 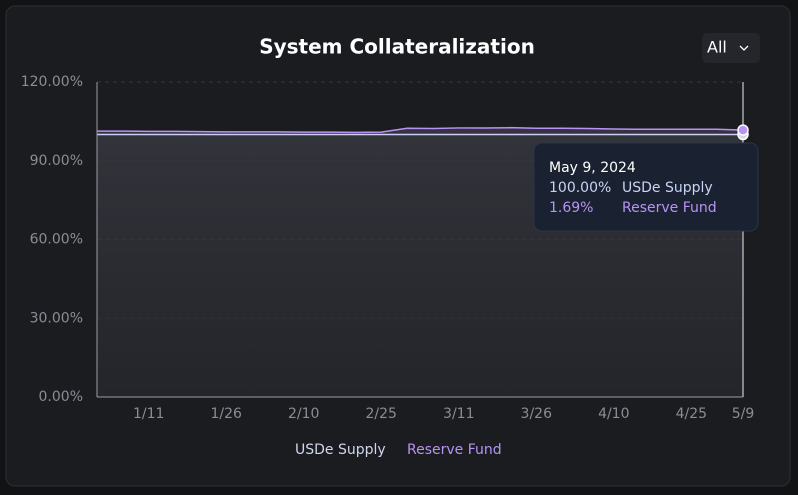 What do you see at coordinates (691, 414) in the screenshot?
I see `x-tick-label: 4/25` at bounding box center [691, 414].